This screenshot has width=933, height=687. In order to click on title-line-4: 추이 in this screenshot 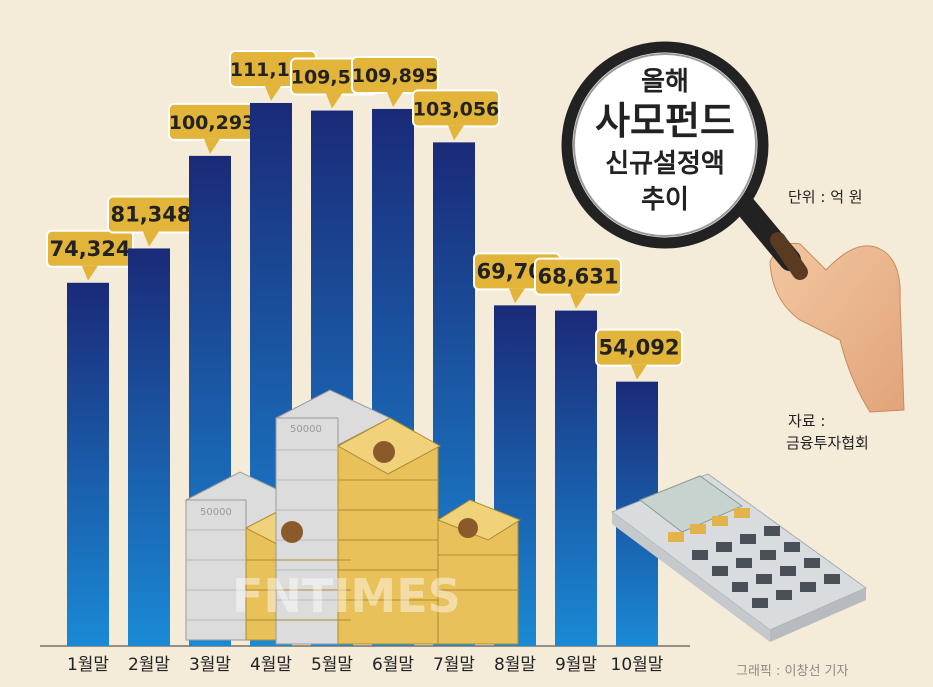, I will do `click(665, 200)`.